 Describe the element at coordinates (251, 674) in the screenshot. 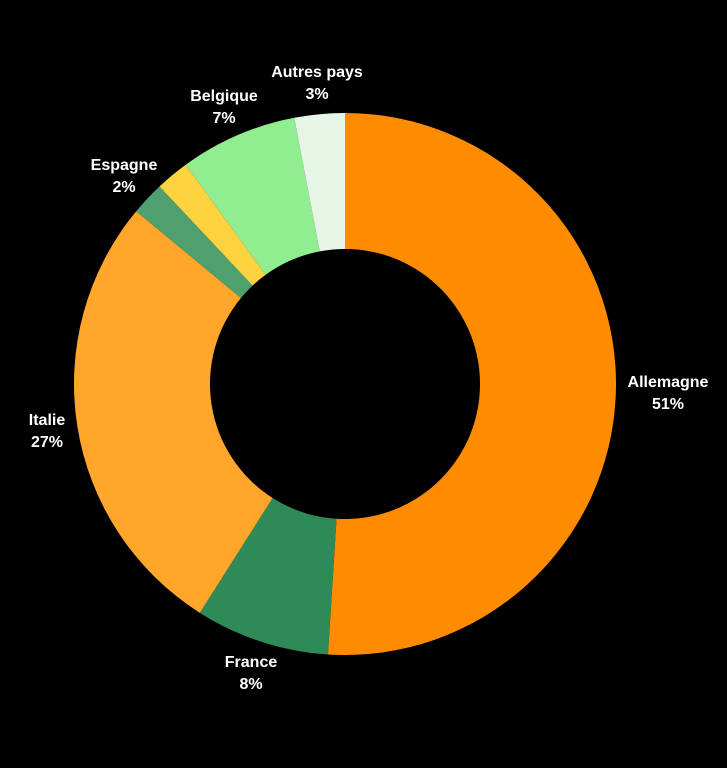

I see `label-france: France 8%` at that location.